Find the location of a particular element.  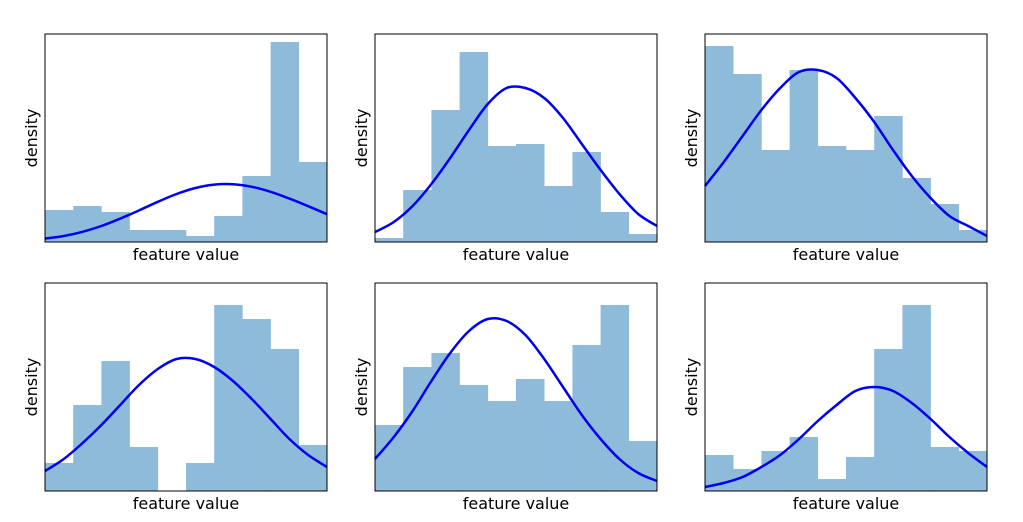

chart-panel-5: feature value density is located at coordinates (505, 397).